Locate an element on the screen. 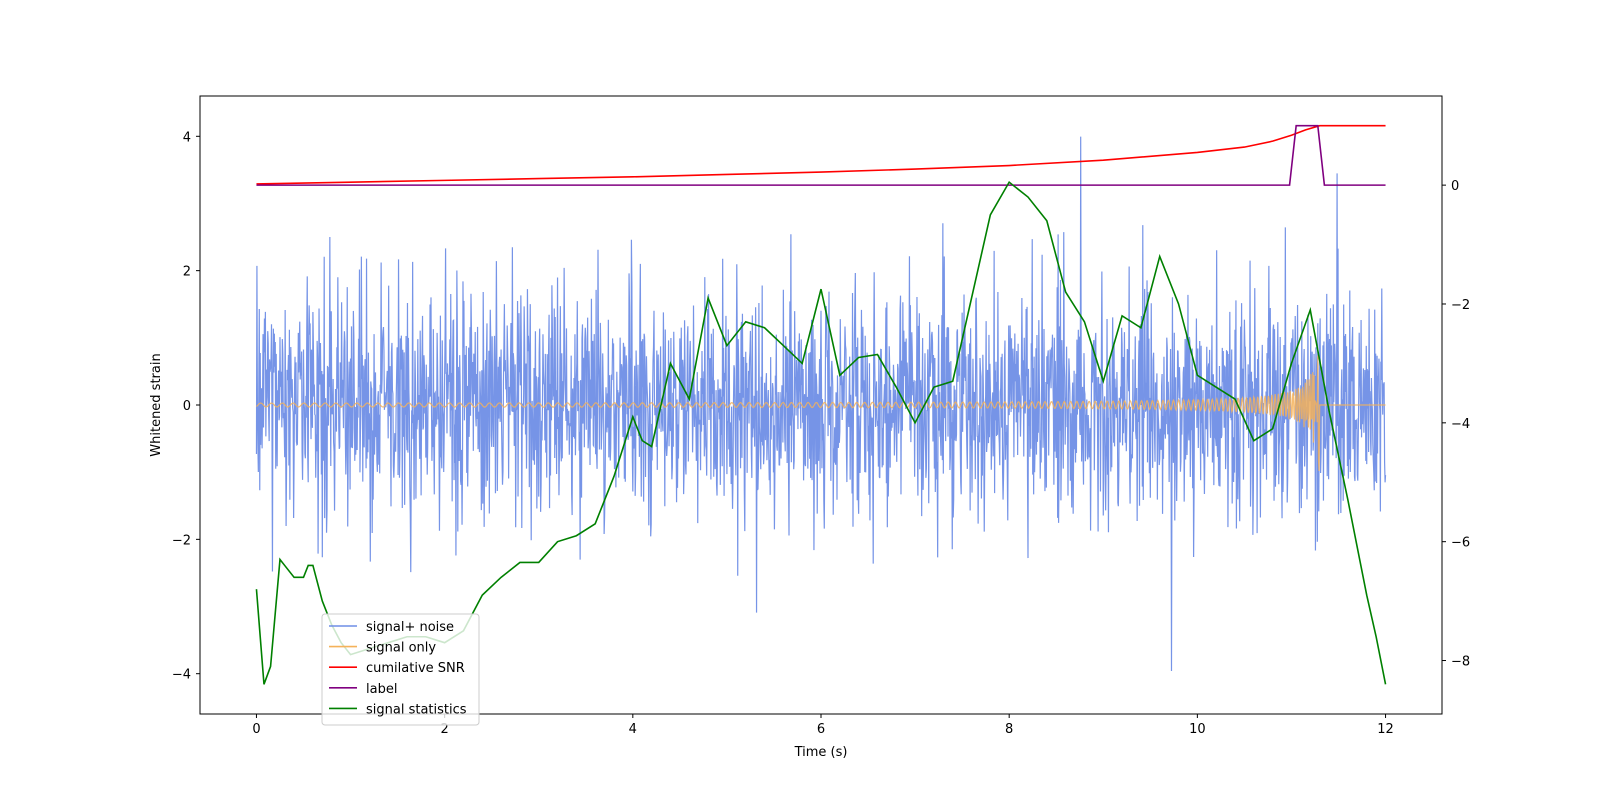 This screenshot has height=800, width=1600. legend-label-label: label is located at coordinates (381, 689).